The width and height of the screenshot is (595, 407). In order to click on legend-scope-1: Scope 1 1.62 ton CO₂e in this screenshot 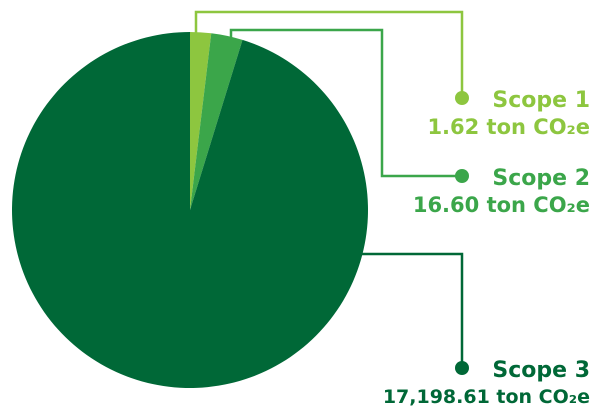, I will do `click(508, 113)`.